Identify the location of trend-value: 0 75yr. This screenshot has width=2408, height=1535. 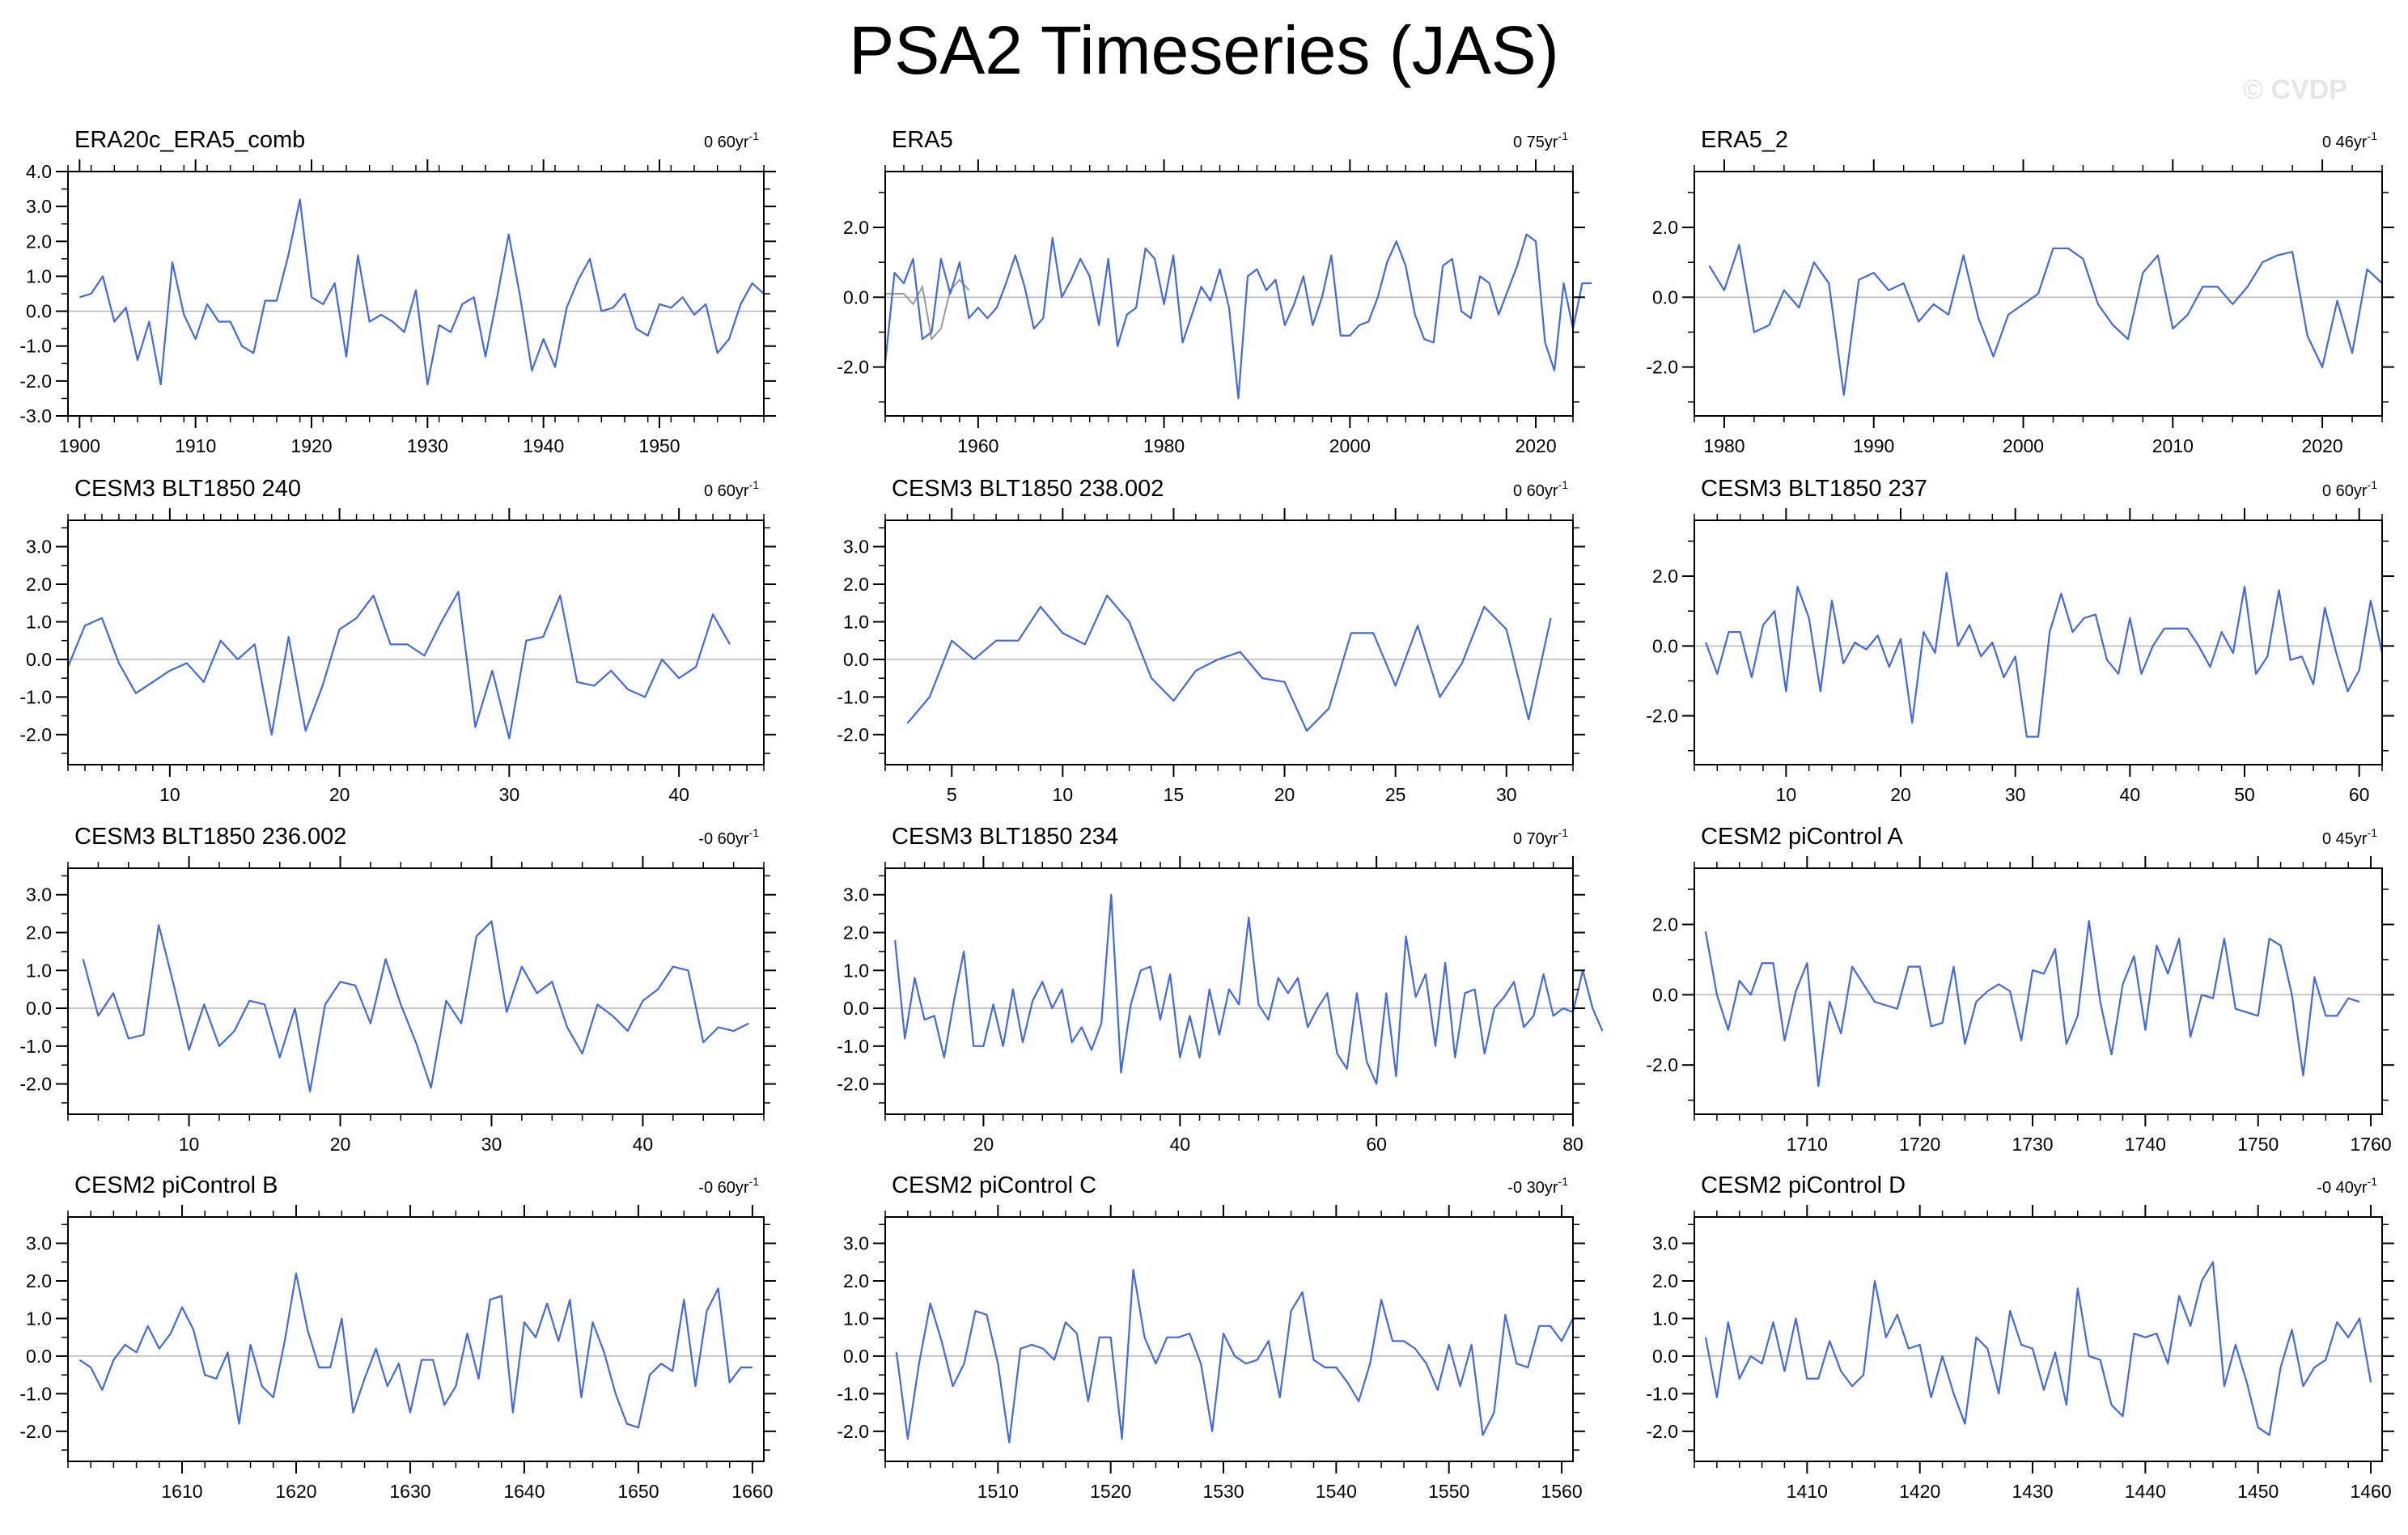
(1535, 142).